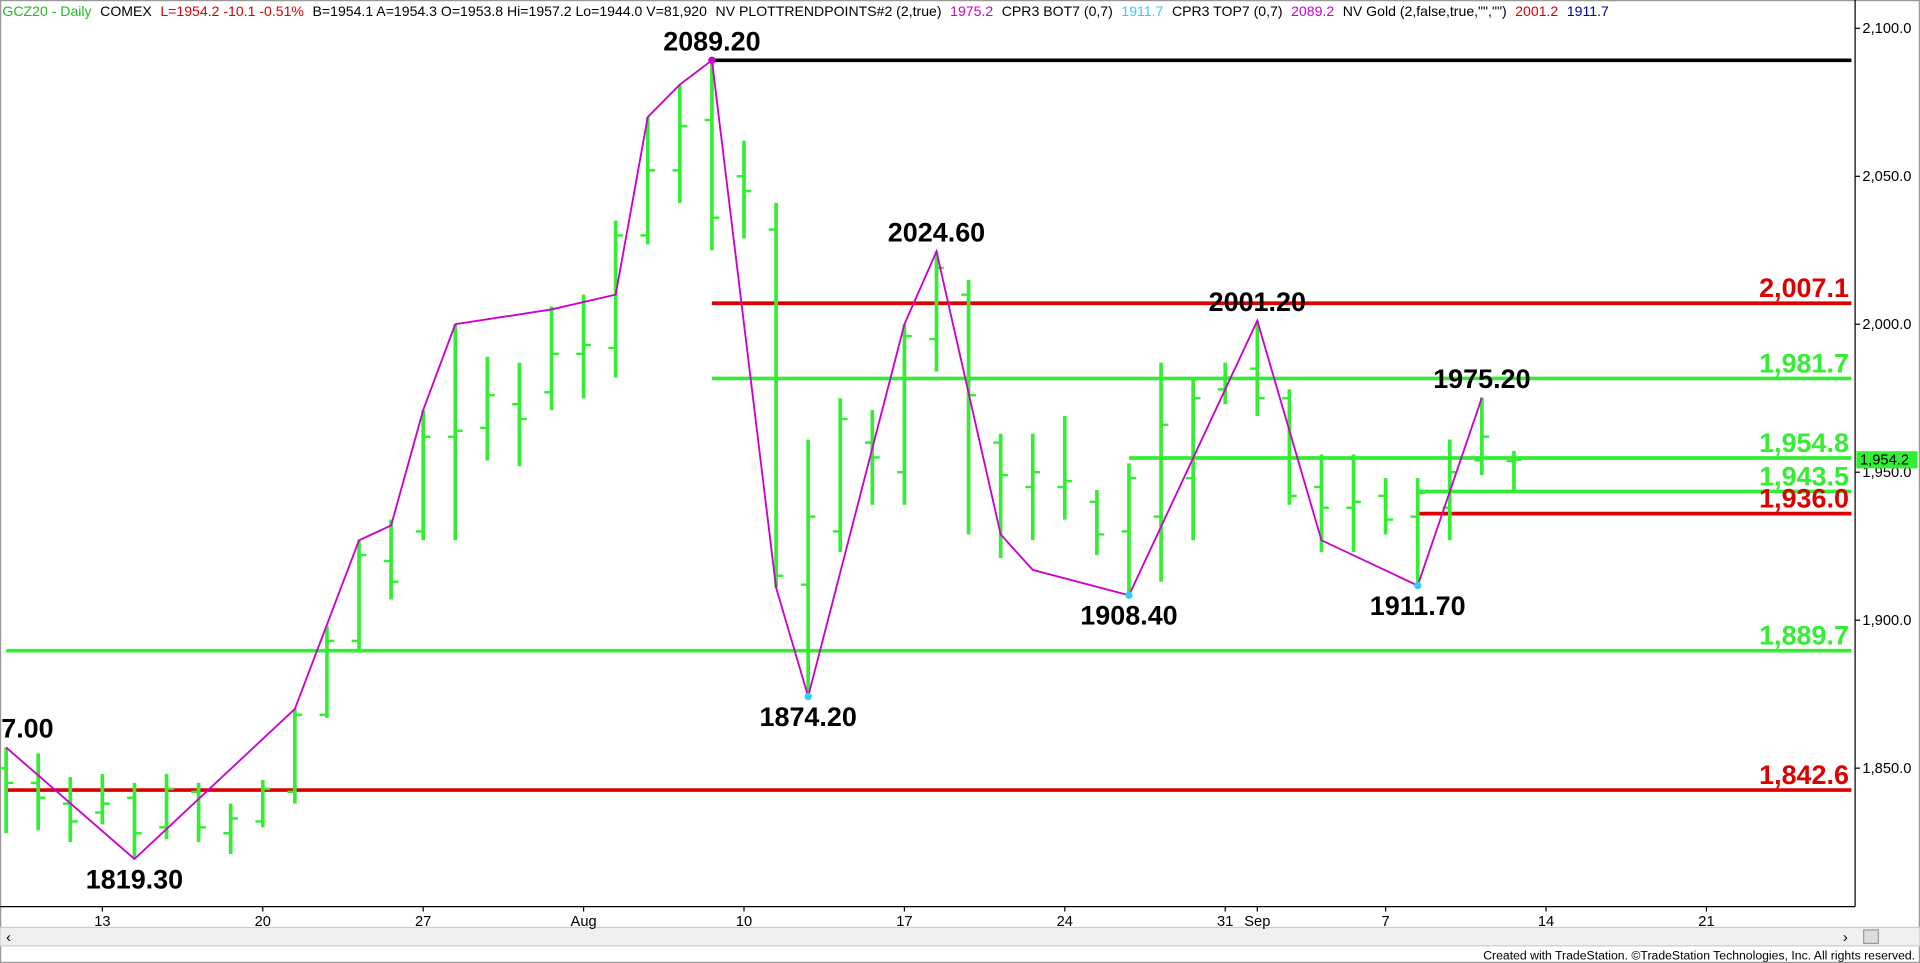 This screenshot has height=963, width=1920. What do you see at coordinates (1804, 499) in the screenshot?
I see `level-label: 1,936.0` at bounding box center [1804, 499].